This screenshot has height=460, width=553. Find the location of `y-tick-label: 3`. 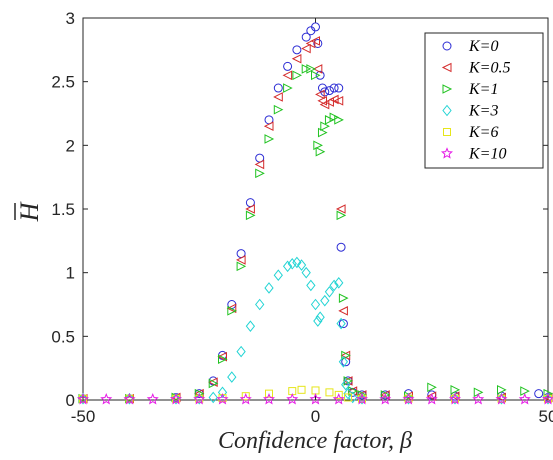

y-tick-label: 3 is located at coordinates (70, 18).